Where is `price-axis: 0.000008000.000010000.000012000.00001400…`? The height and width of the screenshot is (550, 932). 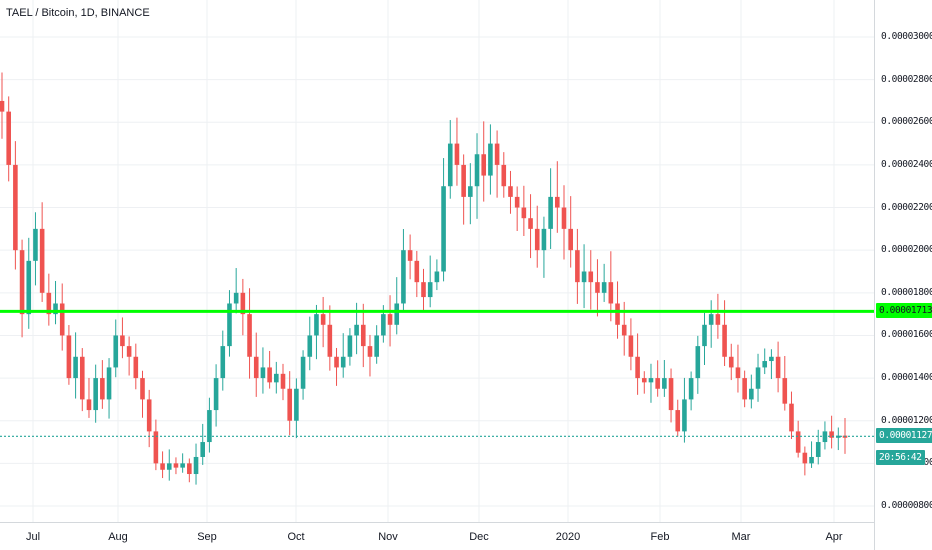 price-axis: 0.000008000.000010000.000012000.00001400… is located at coordinates (903, 275).